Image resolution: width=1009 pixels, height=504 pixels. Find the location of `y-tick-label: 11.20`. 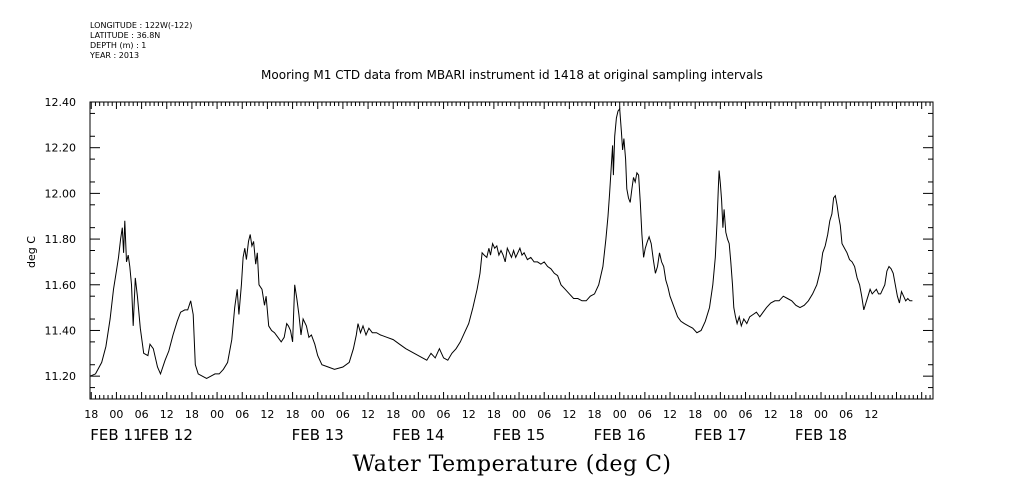

y-tick-label: 11.20 is located at coordinates (61, 376).